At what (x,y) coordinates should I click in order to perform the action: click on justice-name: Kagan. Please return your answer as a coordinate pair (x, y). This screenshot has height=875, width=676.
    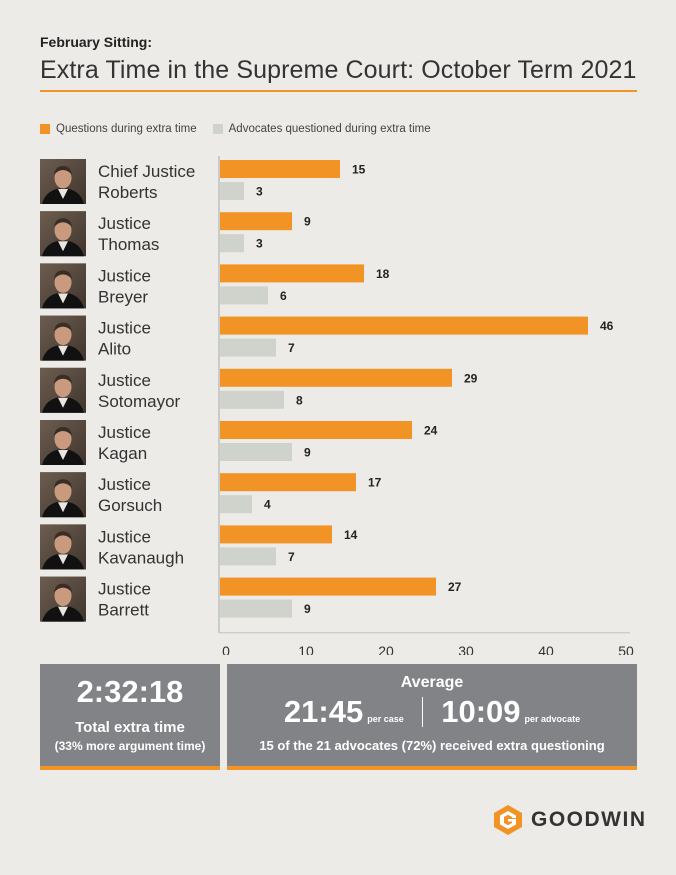
    Looking at the image, I should click on (122, 453).